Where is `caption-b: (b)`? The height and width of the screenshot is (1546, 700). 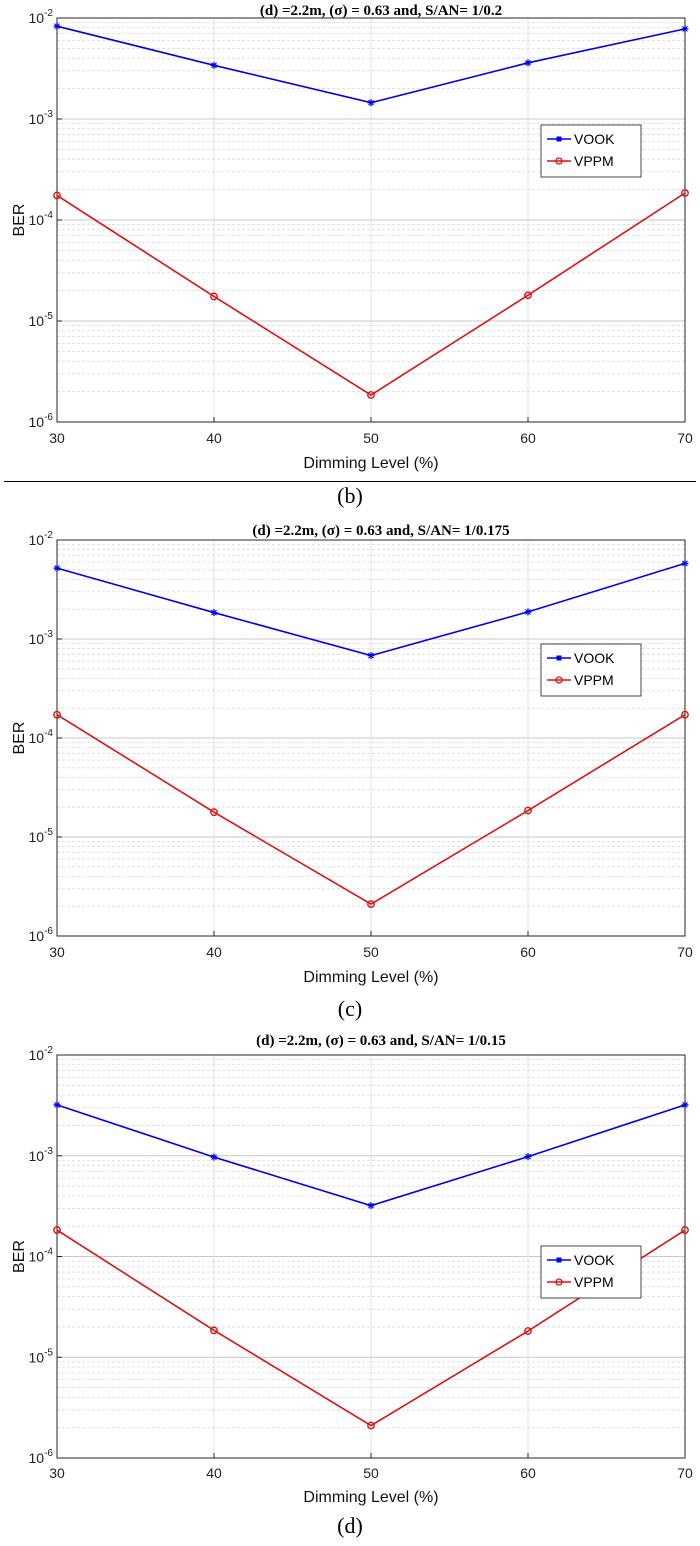
caption-b: (b) is located at coordinates (350, 495).